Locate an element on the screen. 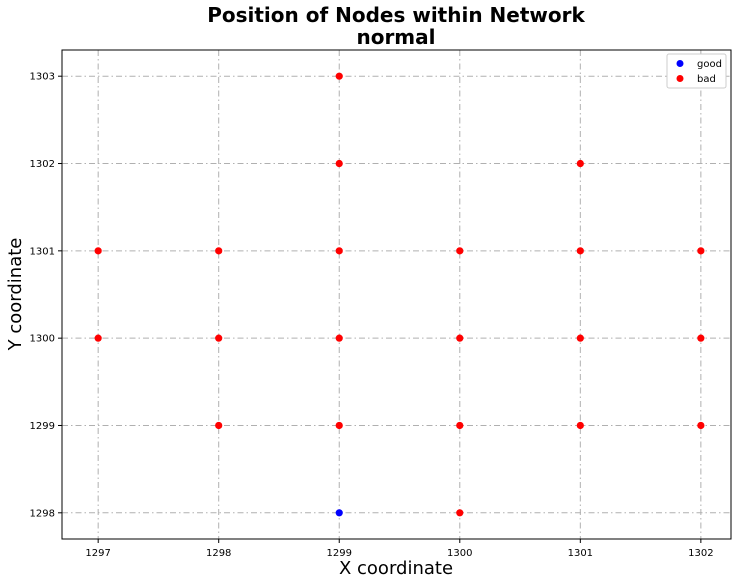 The height and width of the screenshot is (585, 742). chart-title: Position of Nodes within Network is located at coordinates (396, 15).